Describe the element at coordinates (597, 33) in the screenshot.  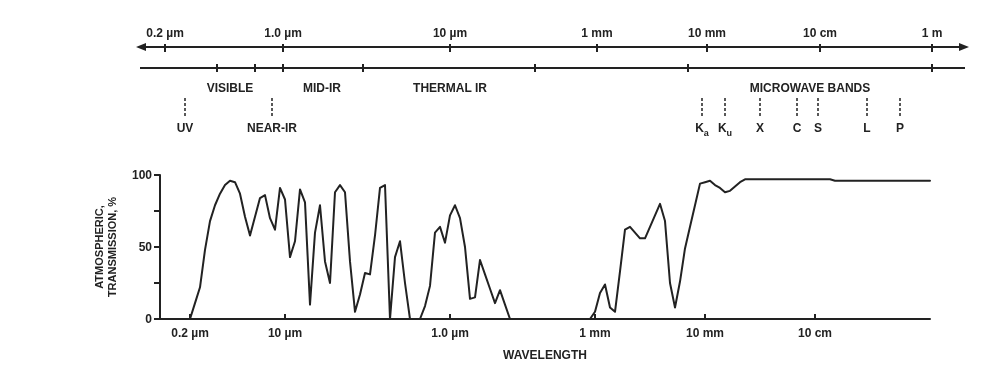
I see `text: 1 mm` at that location.